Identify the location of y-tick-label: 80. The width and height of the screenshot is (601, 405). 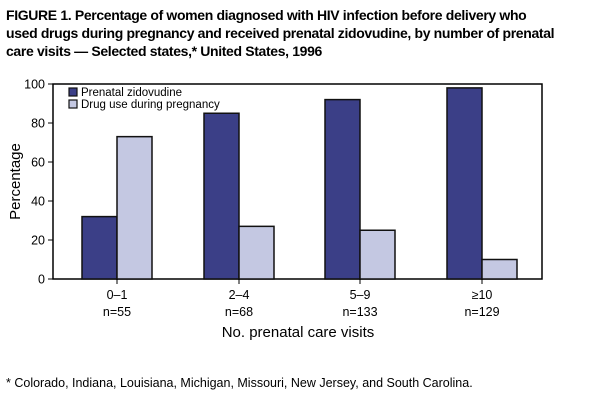
(38, 124).